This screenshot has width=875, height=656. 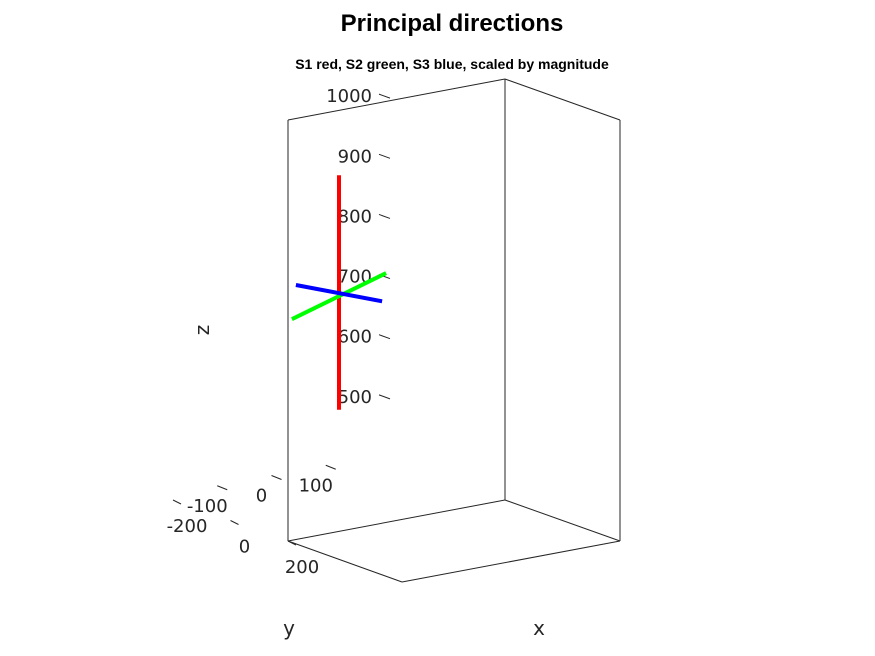 I want to click on z-tick-label: 500, so click(x=355, y=397).